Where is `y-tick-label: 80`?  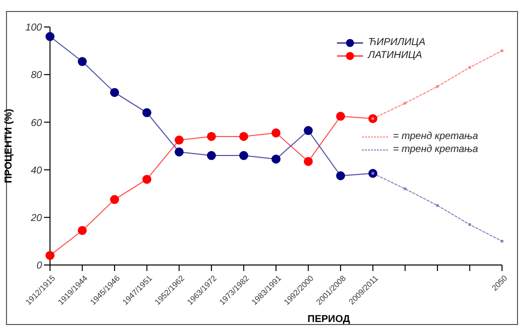 y-tick-label: 80 is located at coordinates (36, 76).